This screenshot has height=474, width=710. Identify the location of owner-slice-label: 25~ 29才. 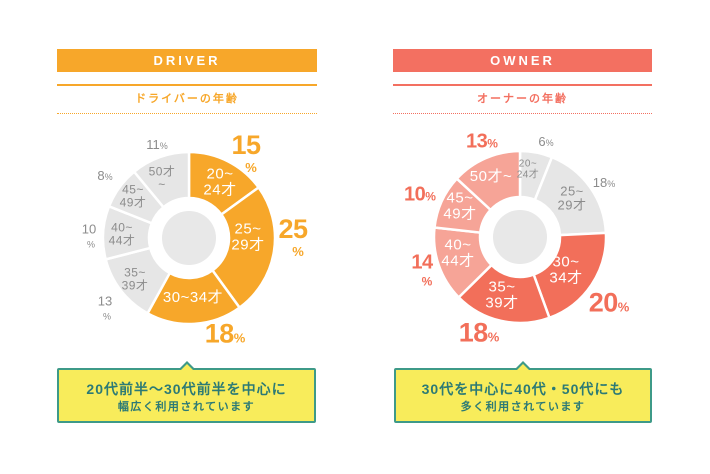
(572, 197).